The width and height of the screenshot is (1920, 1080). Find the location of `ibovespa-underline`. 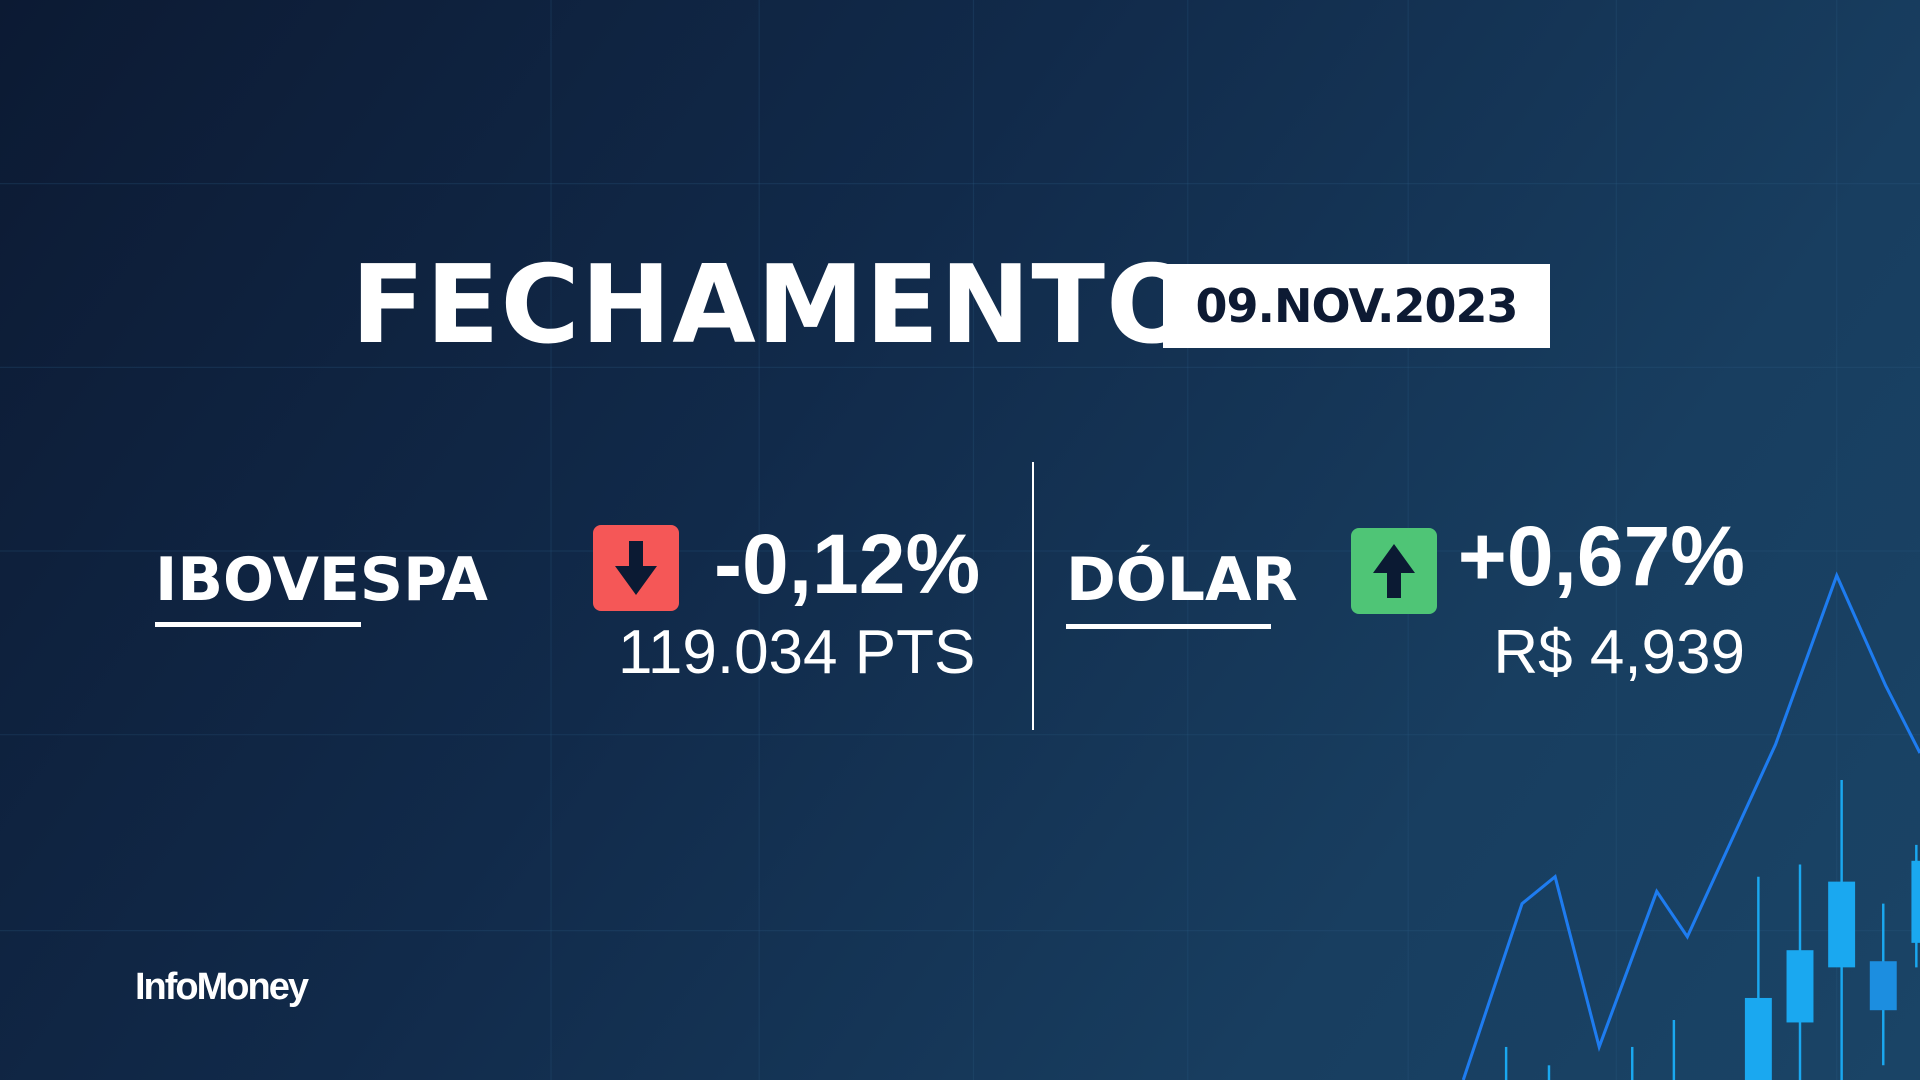

ibovespa-underline is located at coordinates (258, 624).